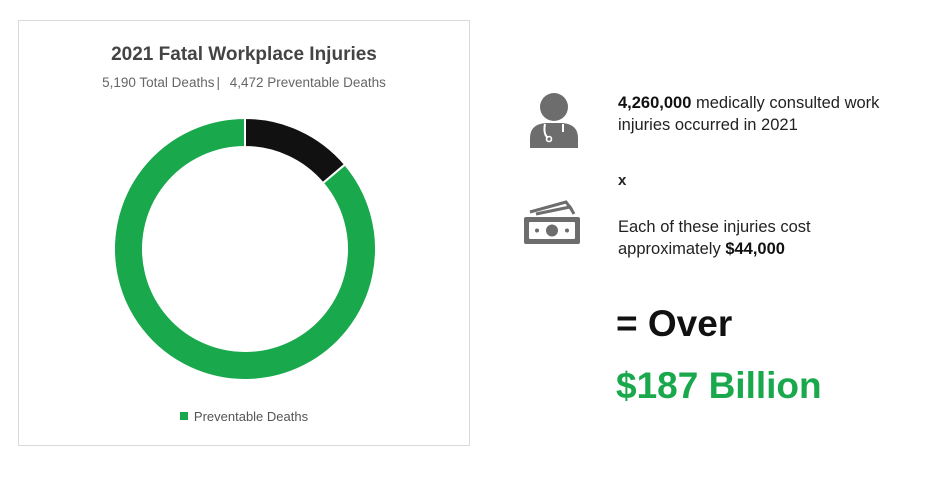  Describe the element at coordinates (669, 249) in the screenshot. I see `cost-text-prefix: approximately` at that location.